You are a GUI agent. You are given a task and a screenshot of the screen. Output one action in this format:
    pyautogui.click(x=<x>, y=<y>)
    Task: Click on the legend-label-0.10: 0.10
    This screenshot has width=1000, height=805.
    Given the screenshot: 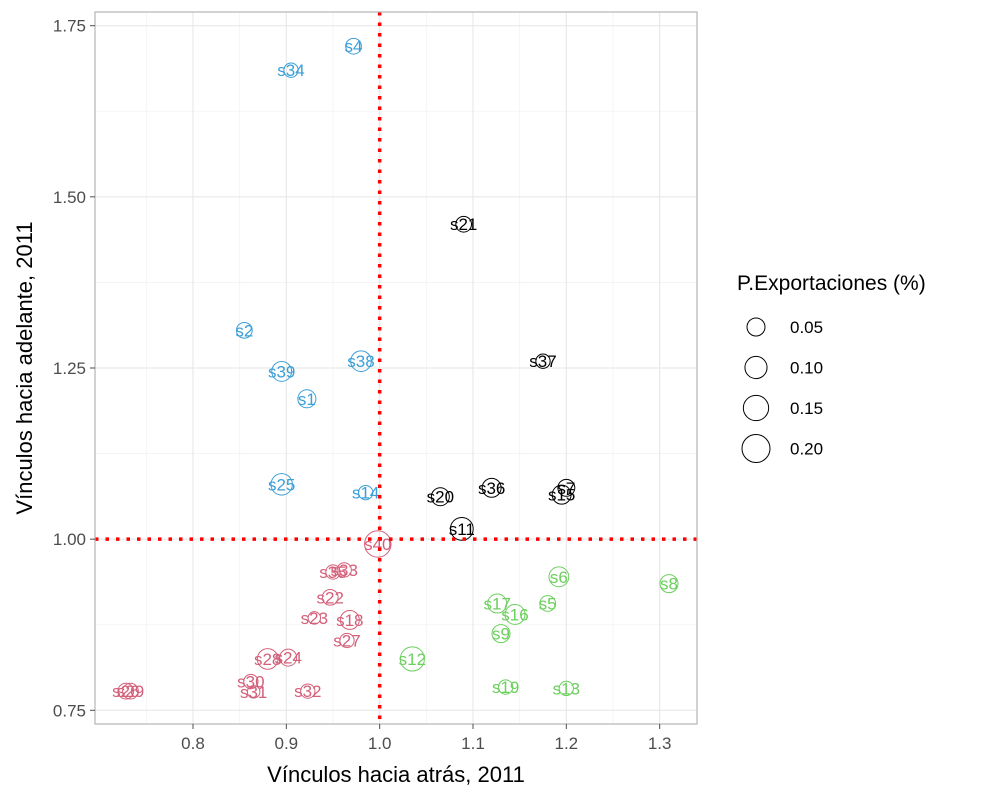 What is the action you would take?
    pyautogui.click(x=806, y=368)
    